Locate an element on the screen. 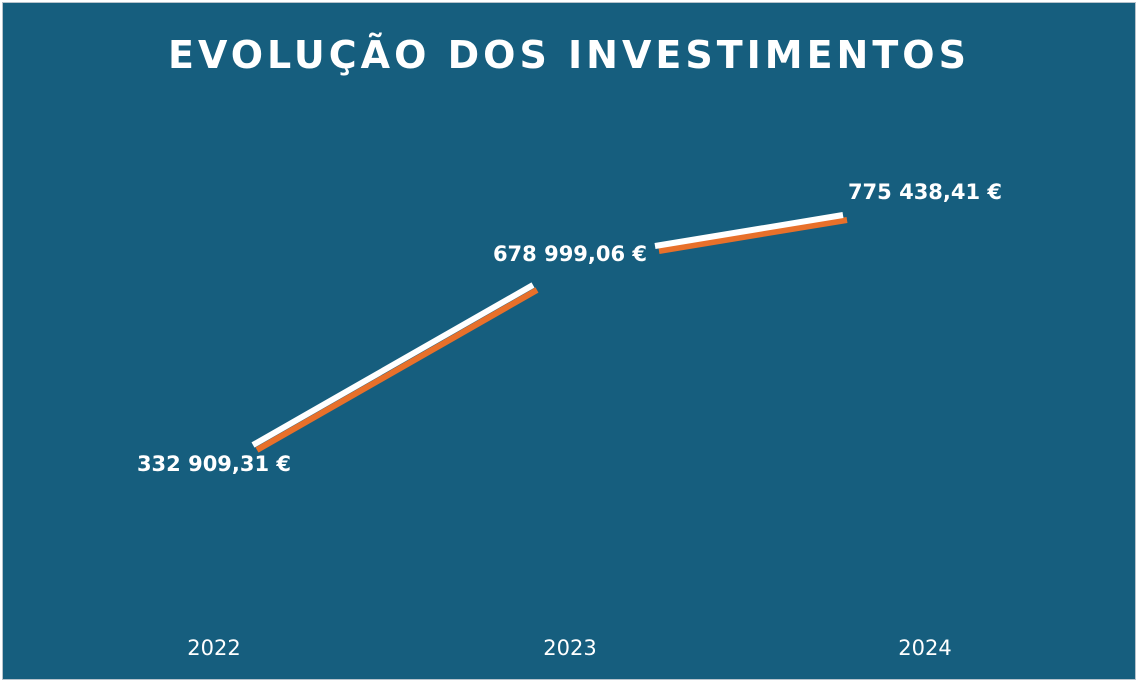 This screenshot has height=684, width=1140. chart-title: EVOLUÇÃO DOS INVESTIMENTOS is located at coordinates (569, 55).